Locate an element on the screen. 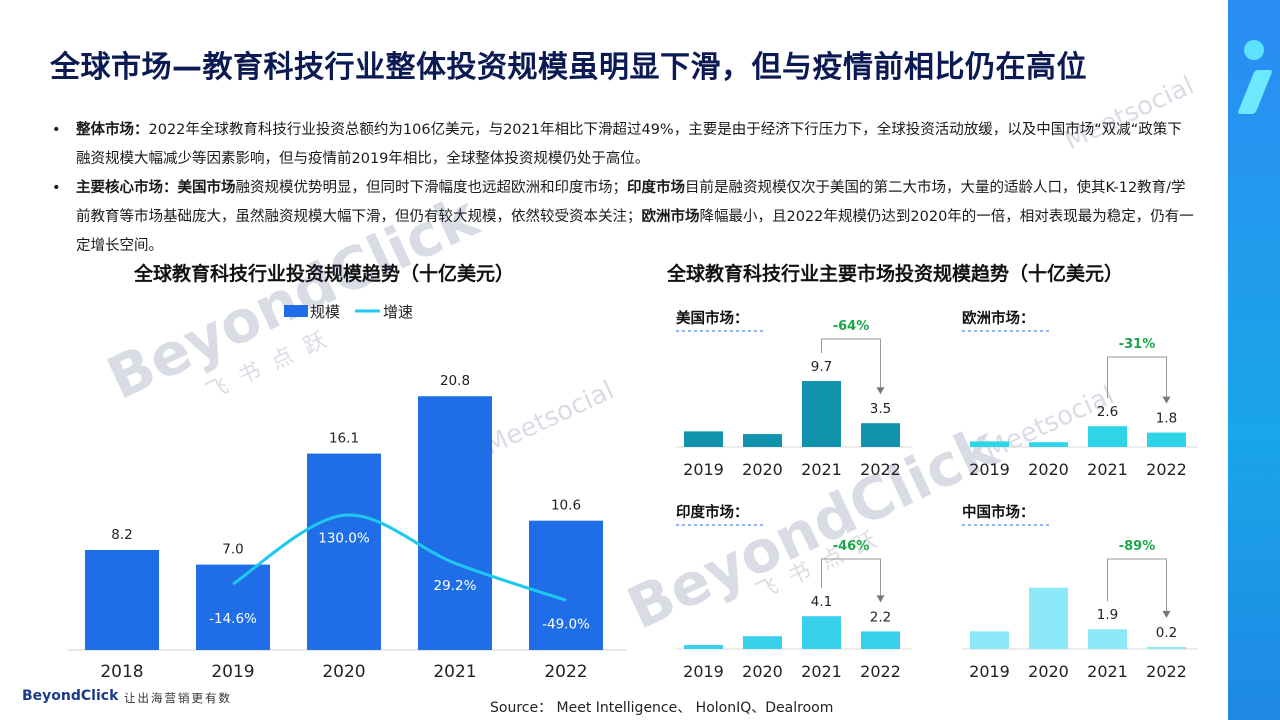 The image size is (1280, 720). global-x-tick-2018: 2018 is located at coordinates (121, 672).